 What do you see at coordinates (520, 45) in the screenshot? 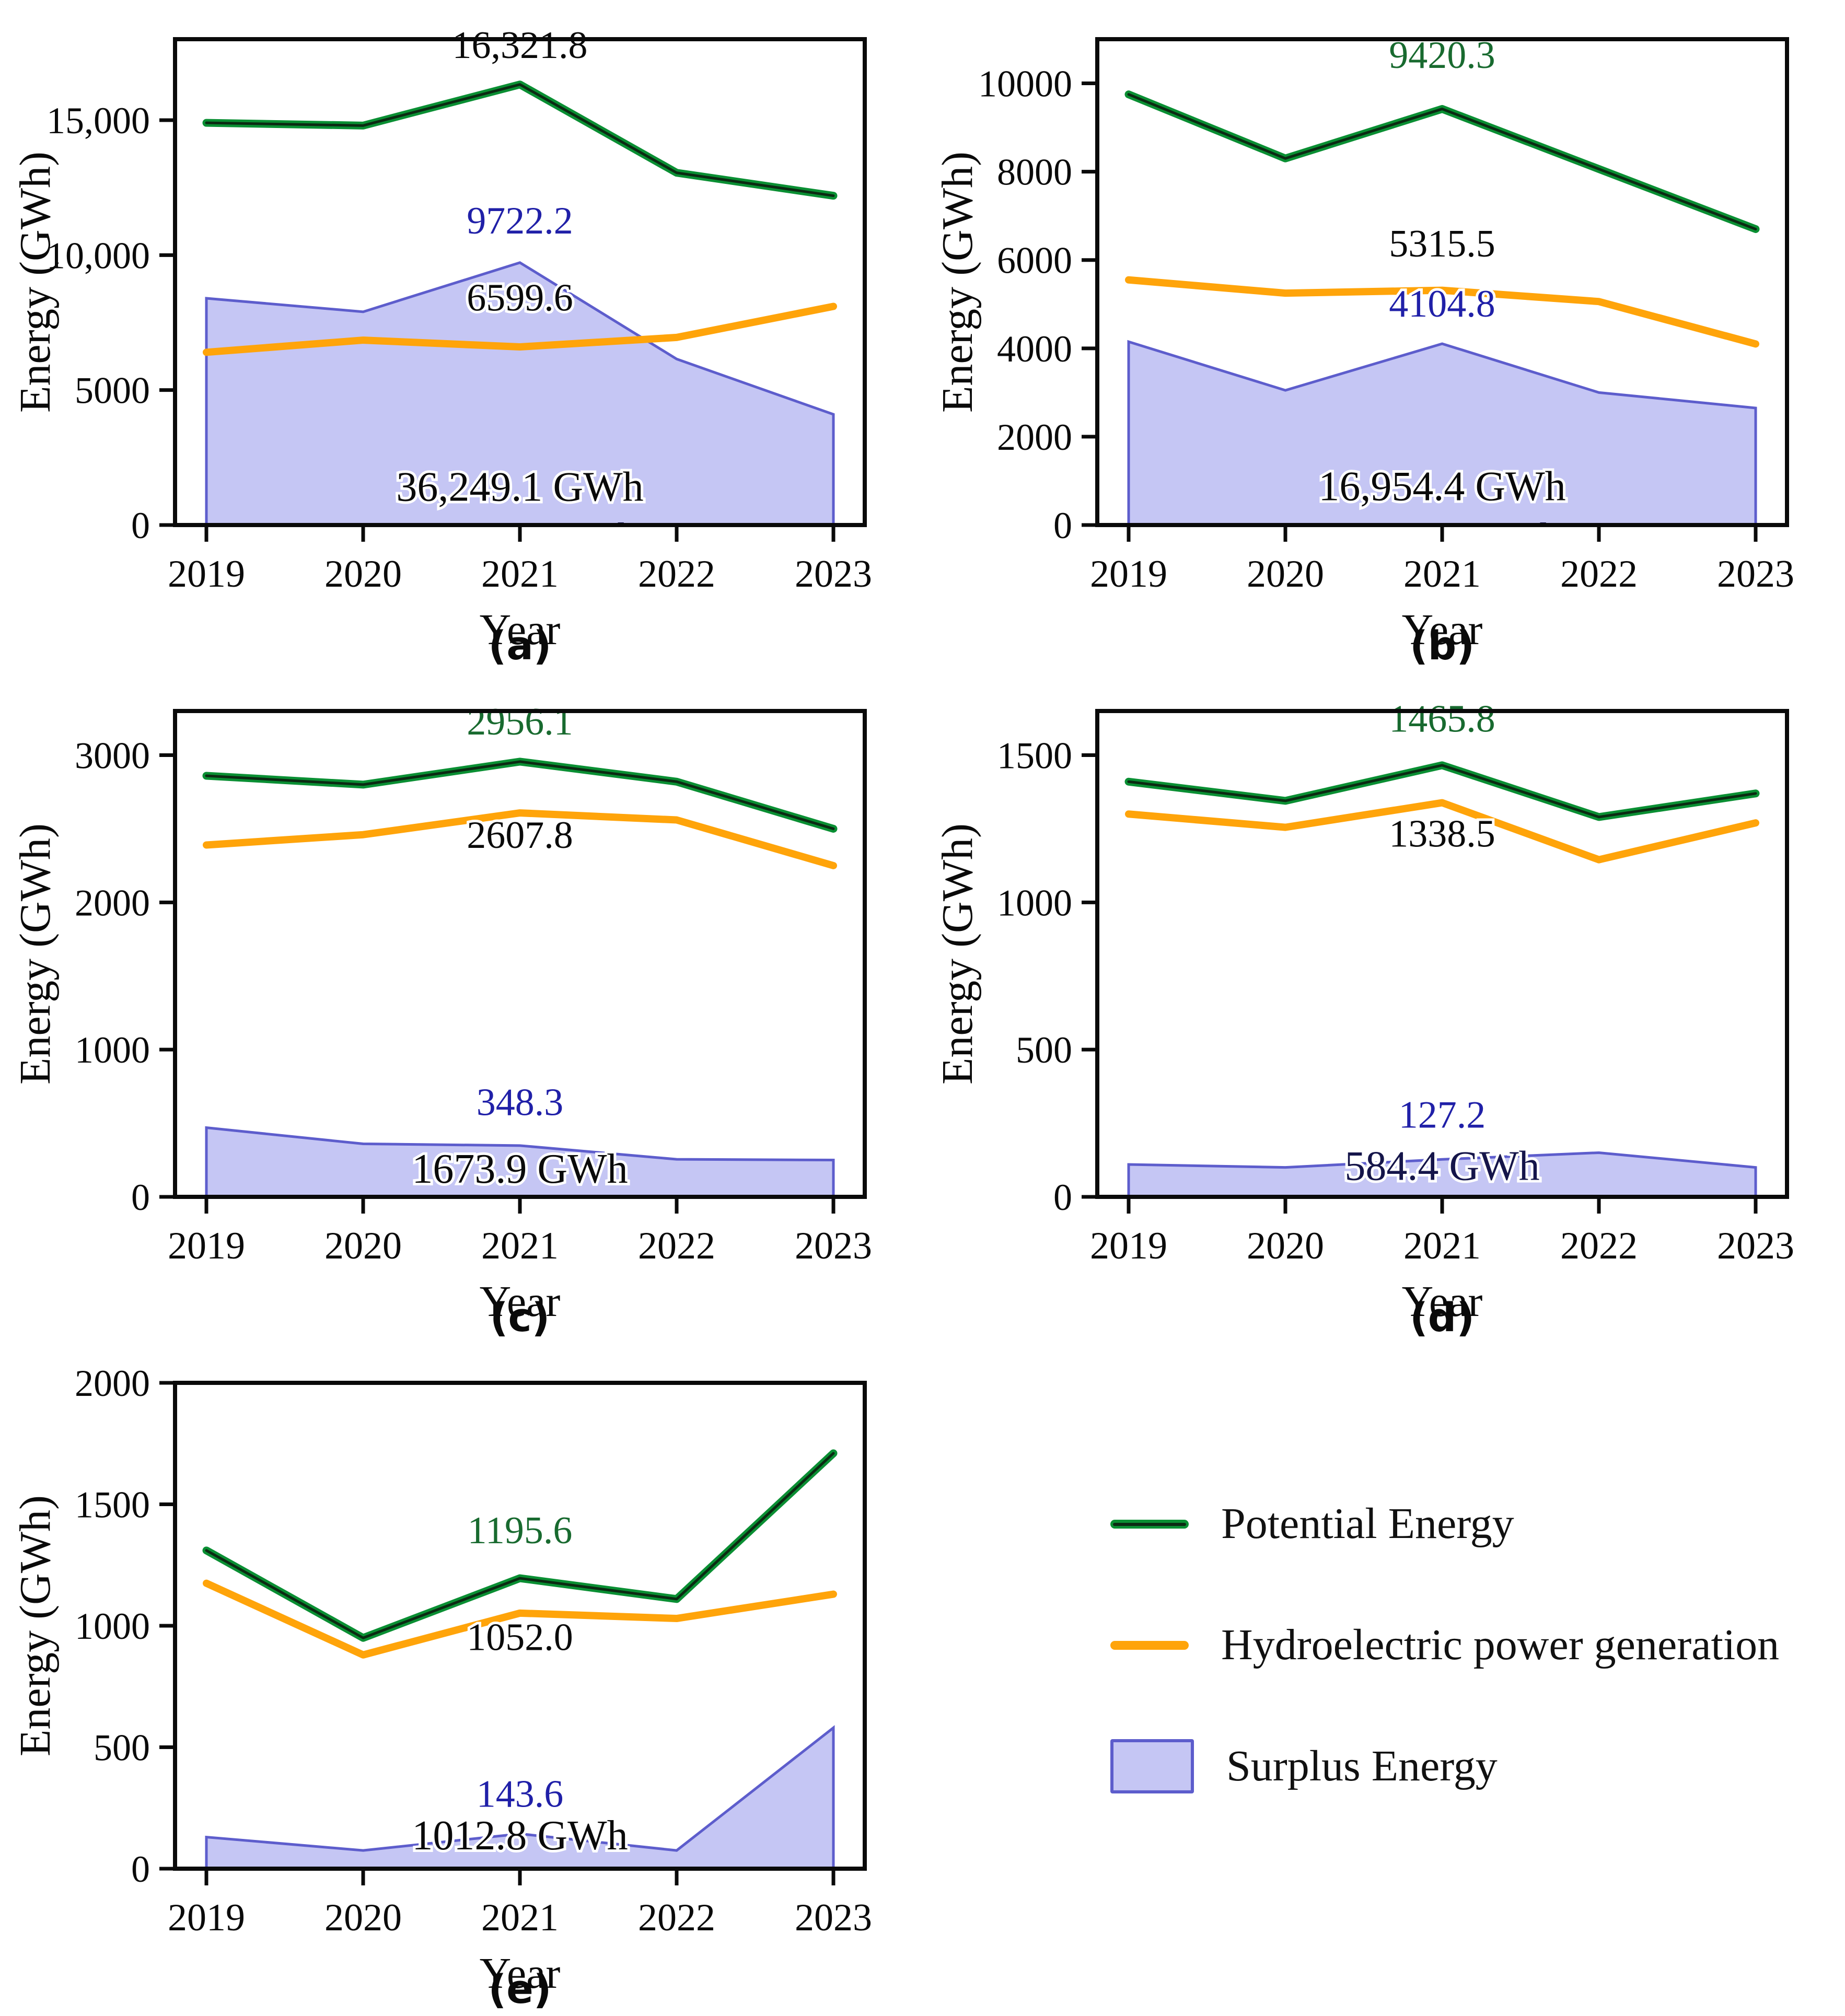
I see `data-annotation: 16,321.8` at bounding box center [520, 45].